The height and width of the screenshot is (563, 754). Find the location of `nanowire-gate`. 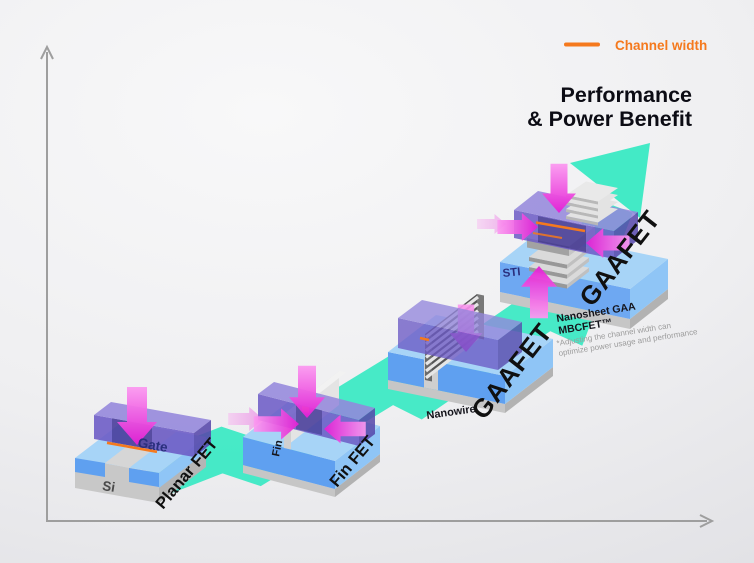

nanowire-gate is located at coordinates (460, 335).